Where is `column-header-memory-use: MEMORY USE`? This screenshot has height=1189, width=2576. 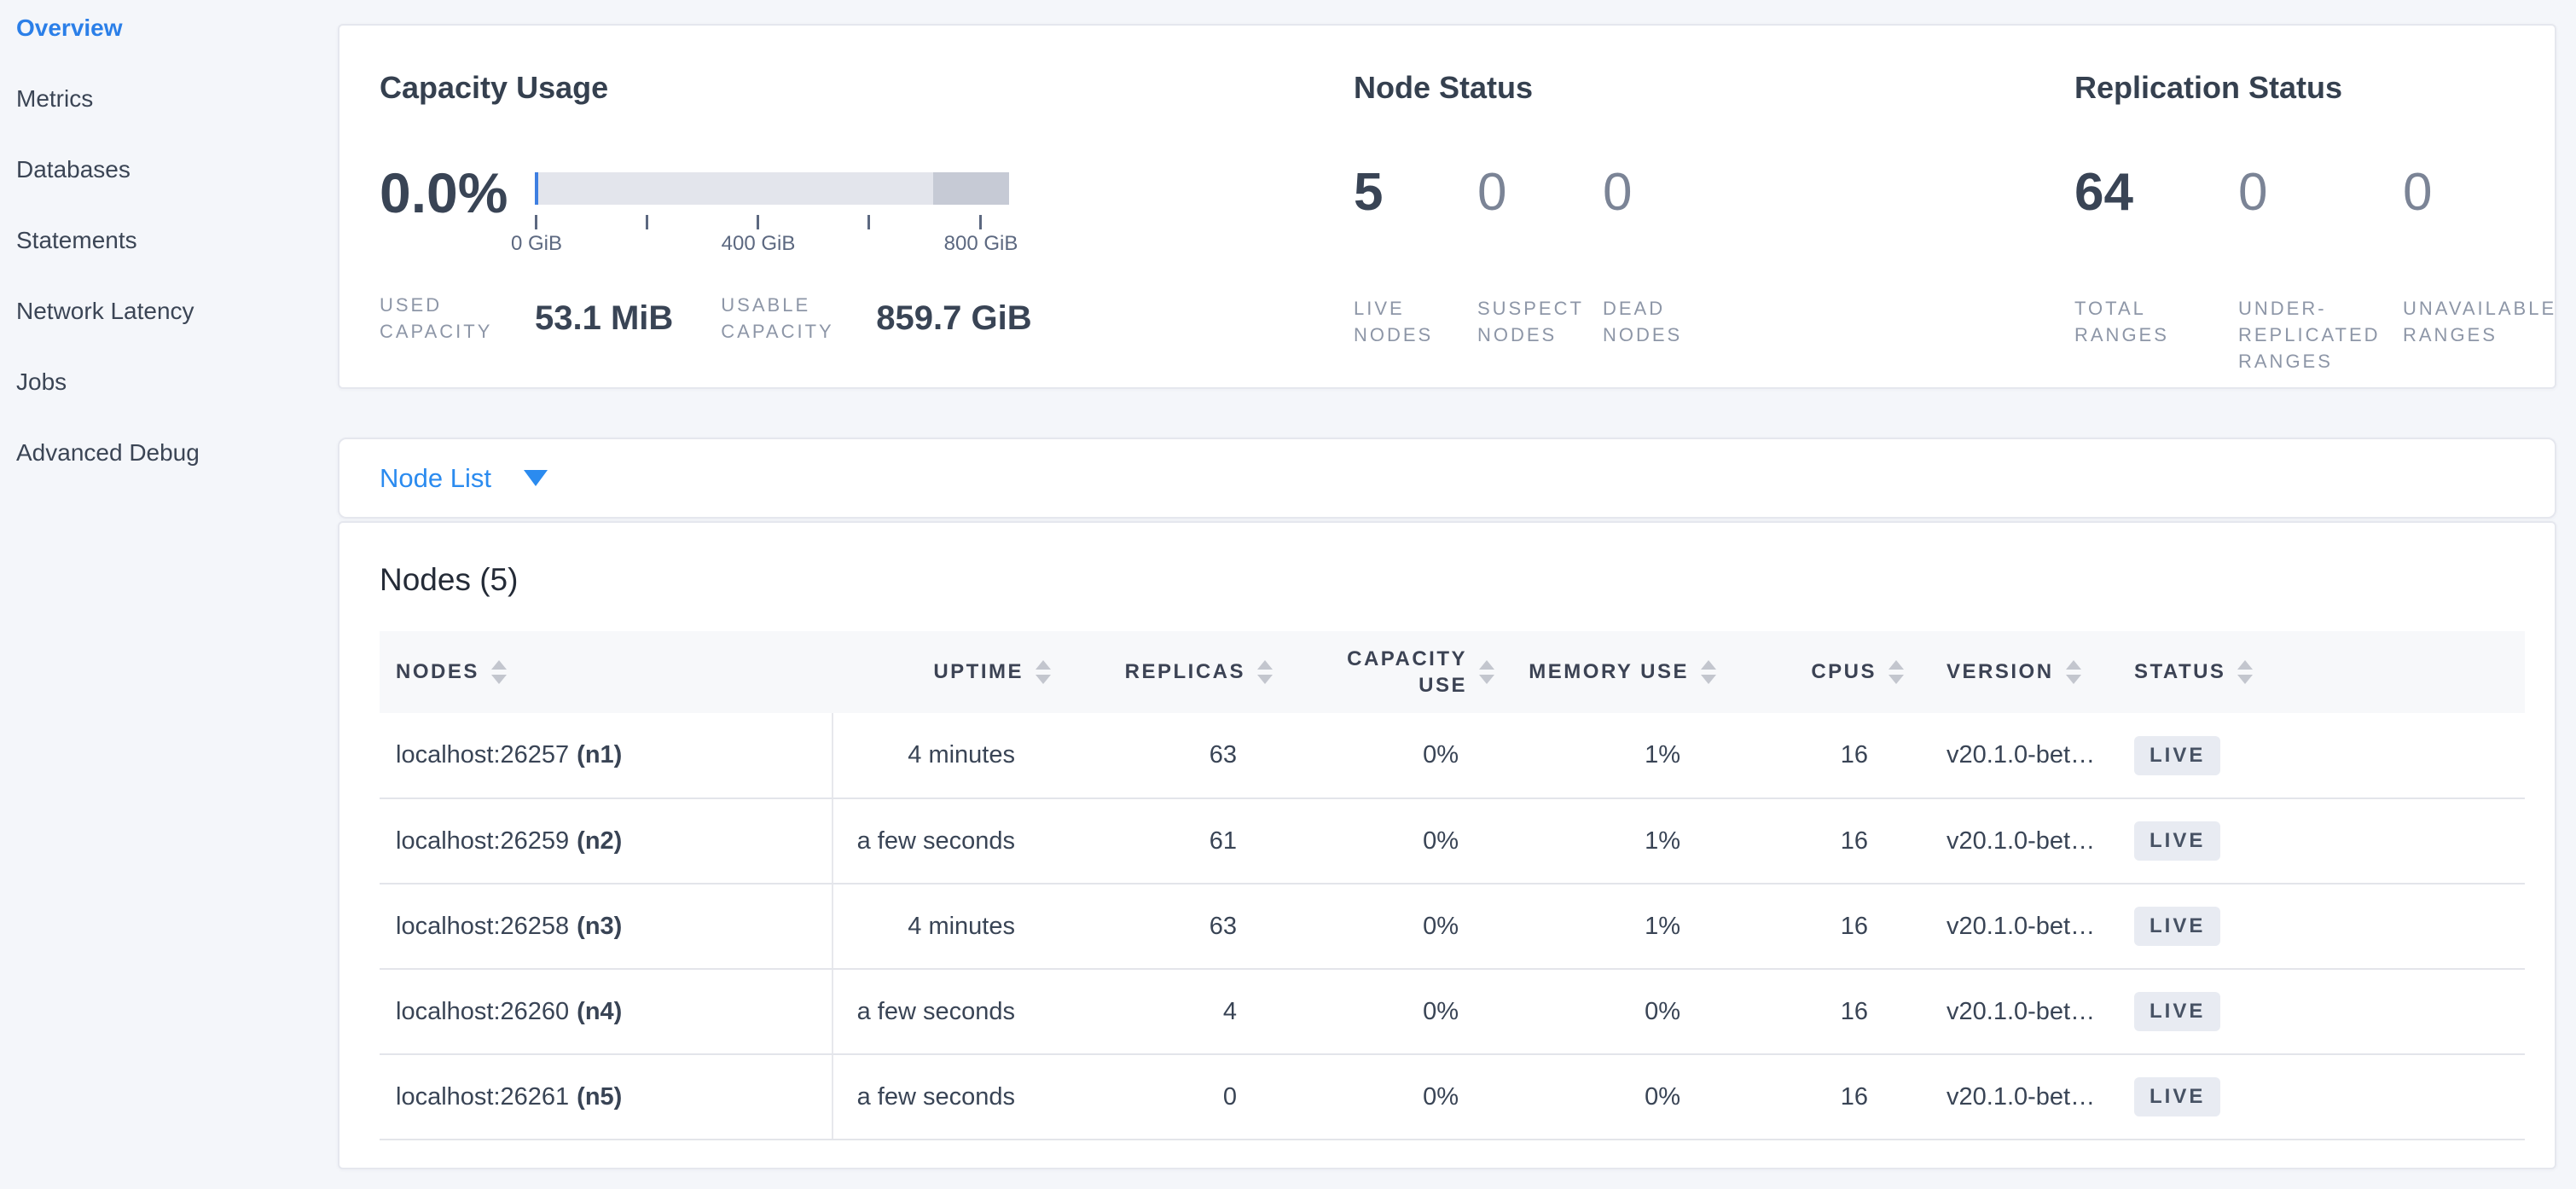
column-header-memory-use: MEMORY USE is located at coordinates (1622, 672).